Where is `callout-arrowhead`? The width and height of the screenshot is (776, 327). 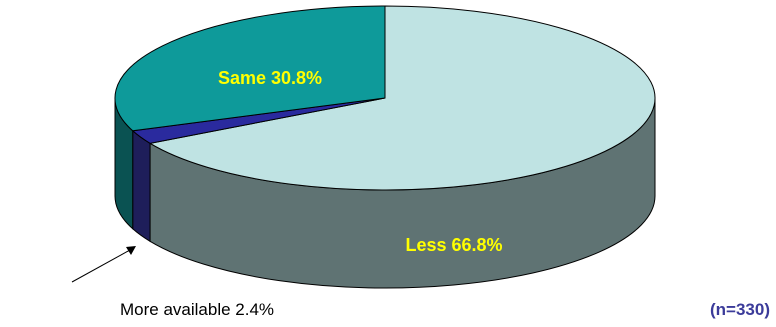 callout-arrowhead is located at coordinates (131, 250).